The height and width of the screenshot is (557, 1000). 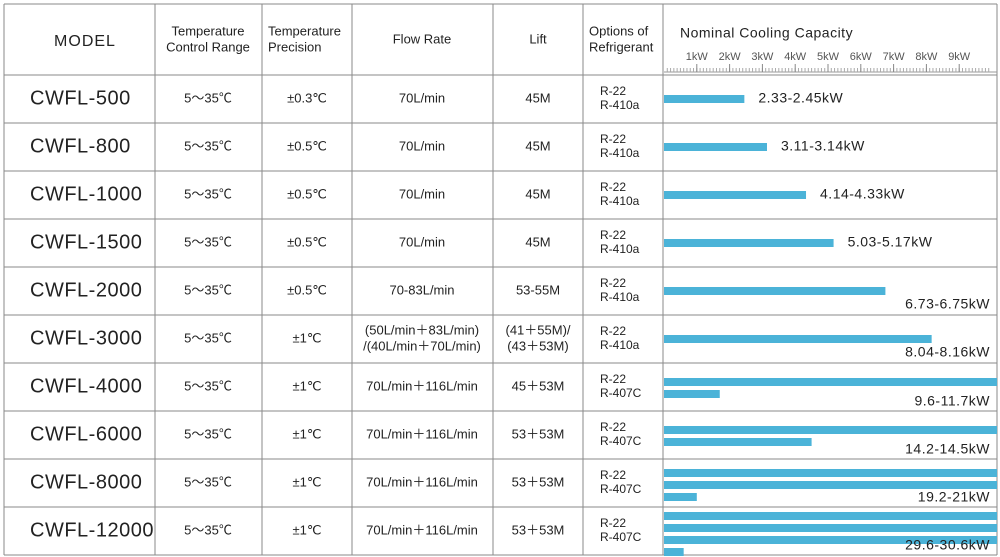 I want to click on capacity-title: Nominal Cooling Capacity, so click(x=766, y=33).